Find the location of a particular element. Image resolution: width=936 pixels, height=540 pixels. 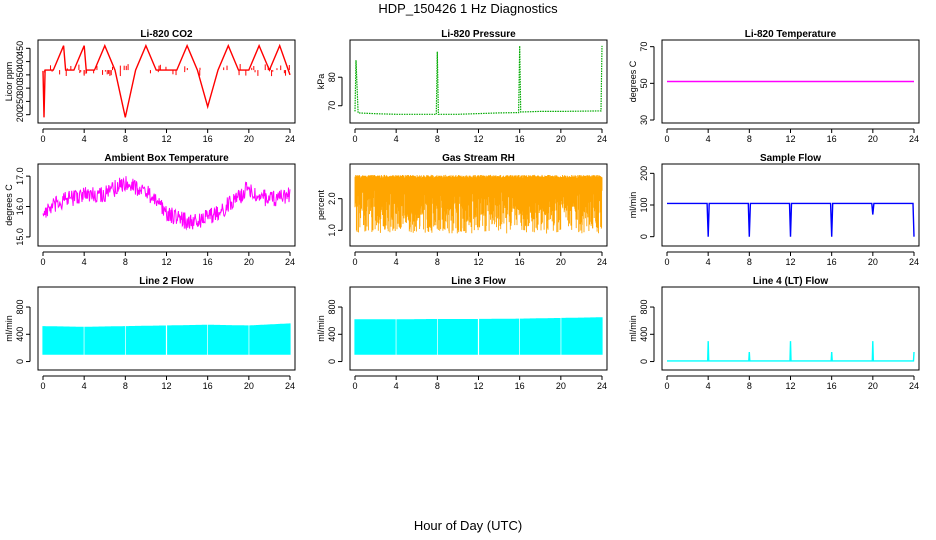

chart-title: Ambient Box Temperature is located at coordinates (166, 158).